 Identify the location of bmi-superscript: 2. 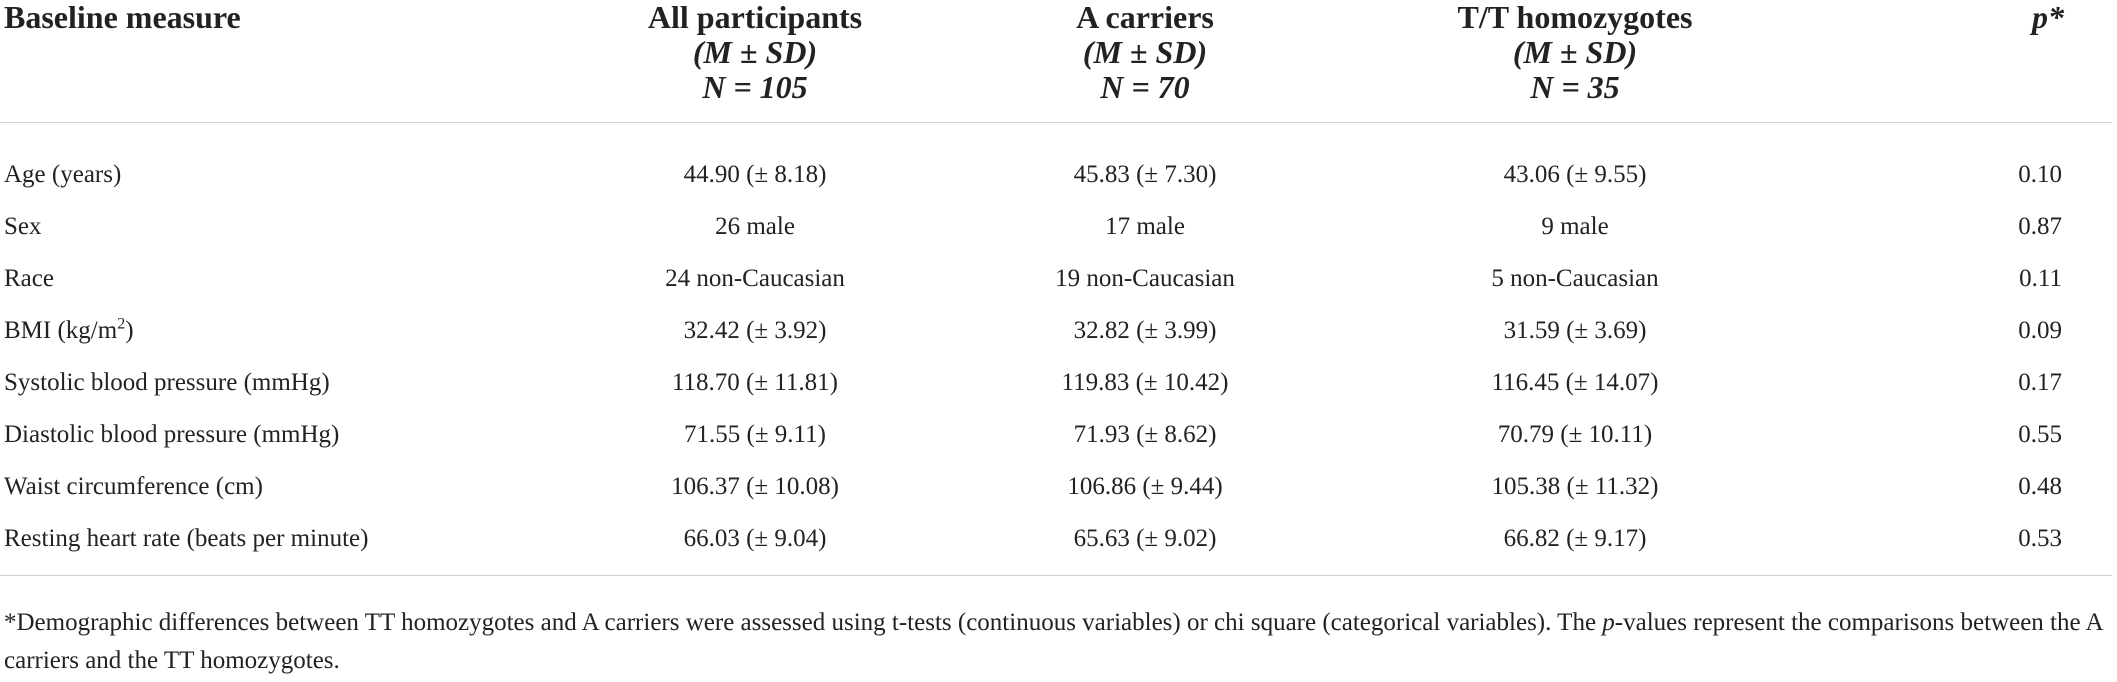
(121, 324).